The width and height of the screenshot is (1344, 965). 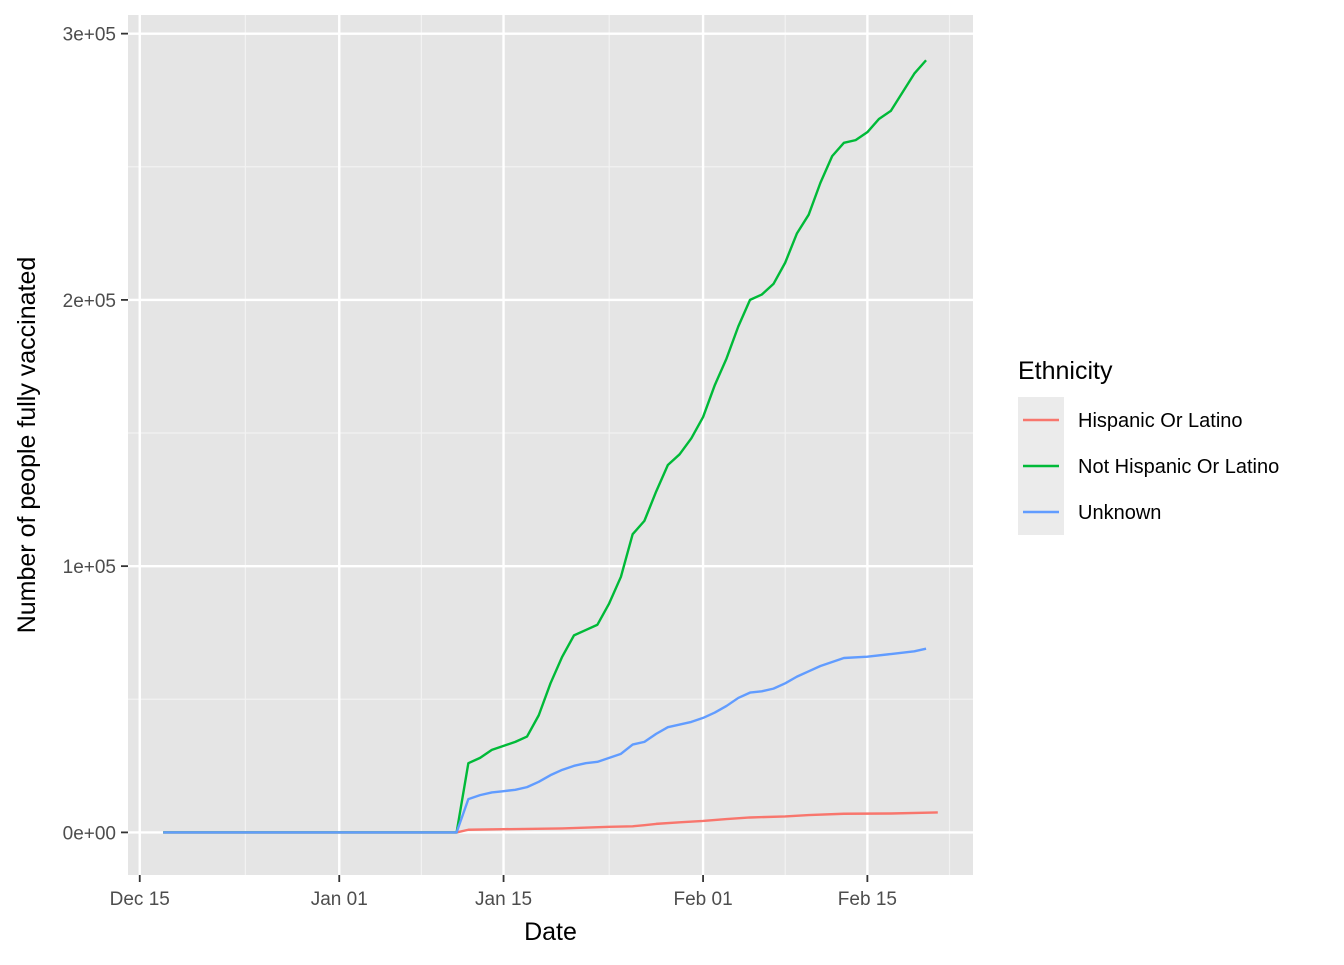 I want to click on y-tick-label: 0e+00, so click(x=89, y=833).